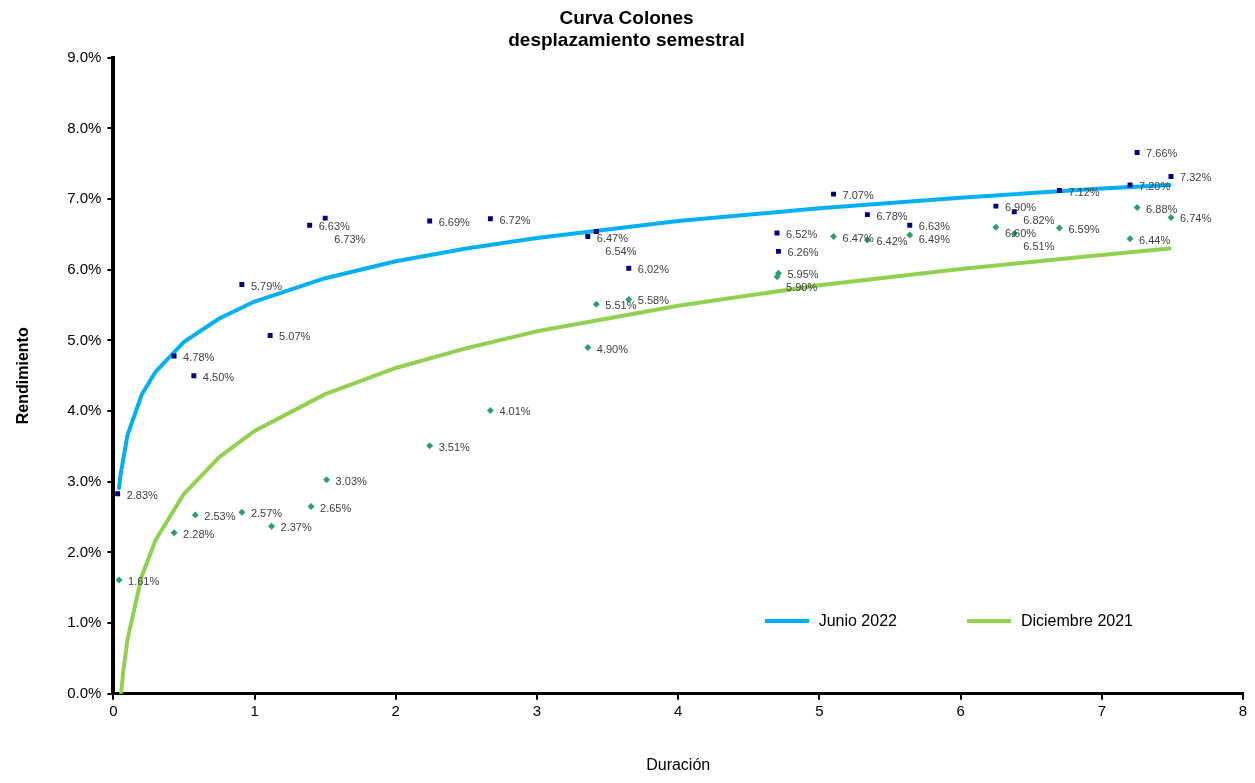  Describe the element at coordinates (84, 480) in the screenshot. I see `y-tick-label: 3.0%` at that location.